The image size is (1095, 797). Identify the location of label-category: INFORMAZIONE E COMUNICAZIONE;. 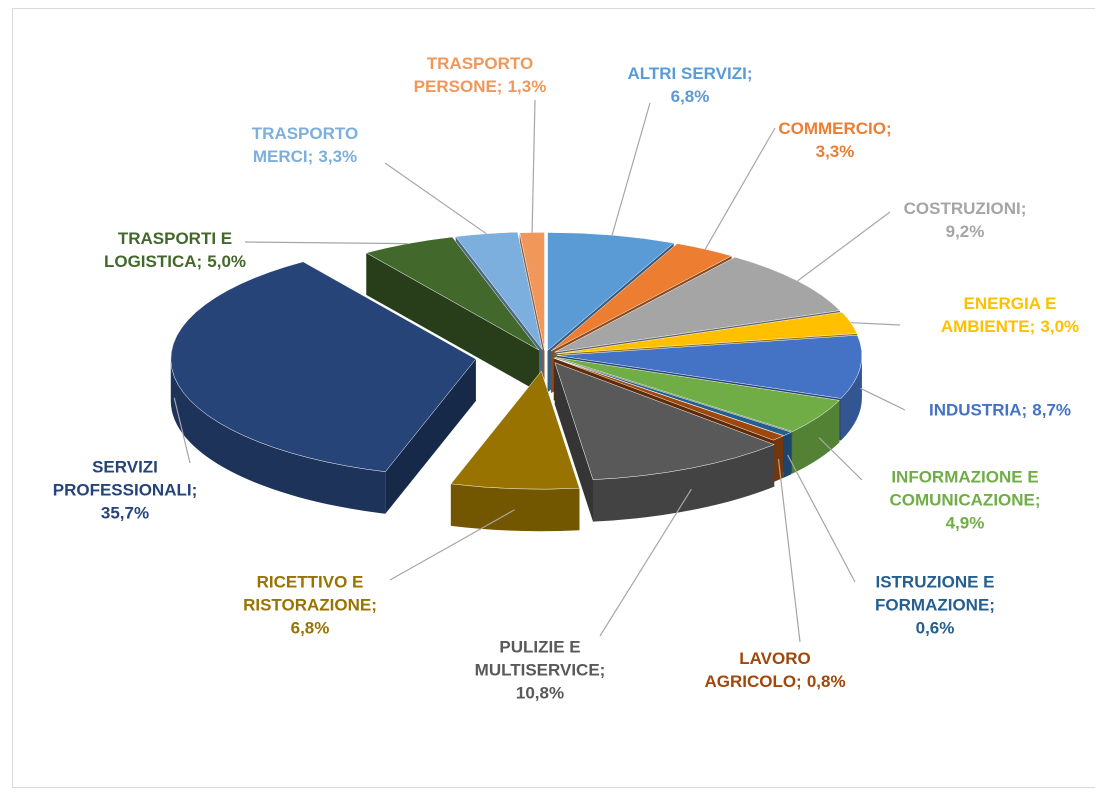
(965, 488).